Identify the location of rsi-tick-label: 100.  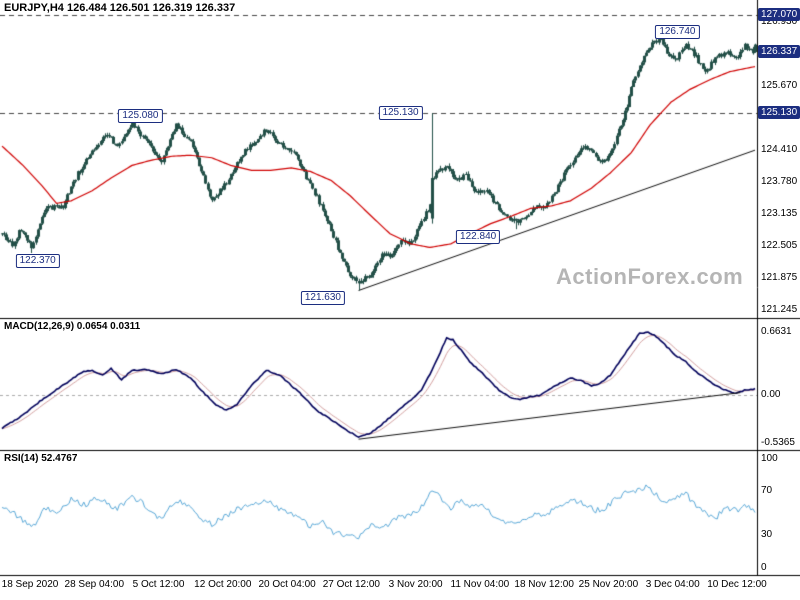
(769, 458).